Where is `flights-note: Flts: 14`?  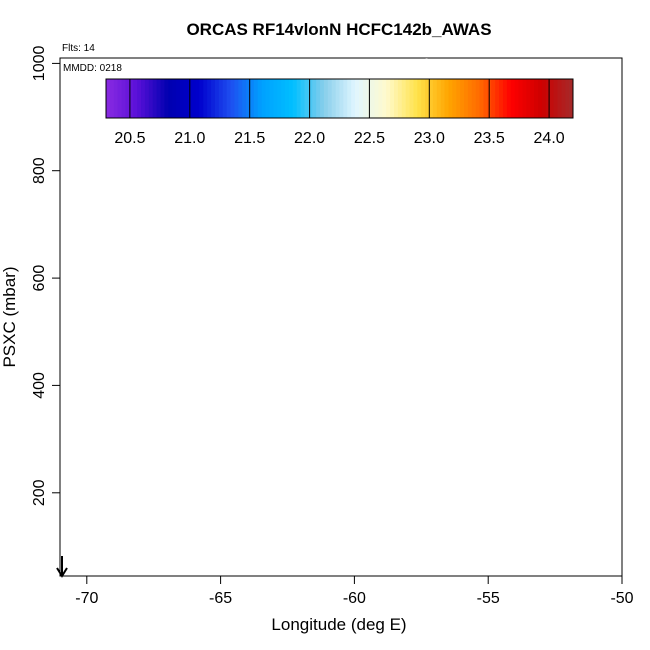
flights-note: Flts: 14 is located at coordinates (78, 48).